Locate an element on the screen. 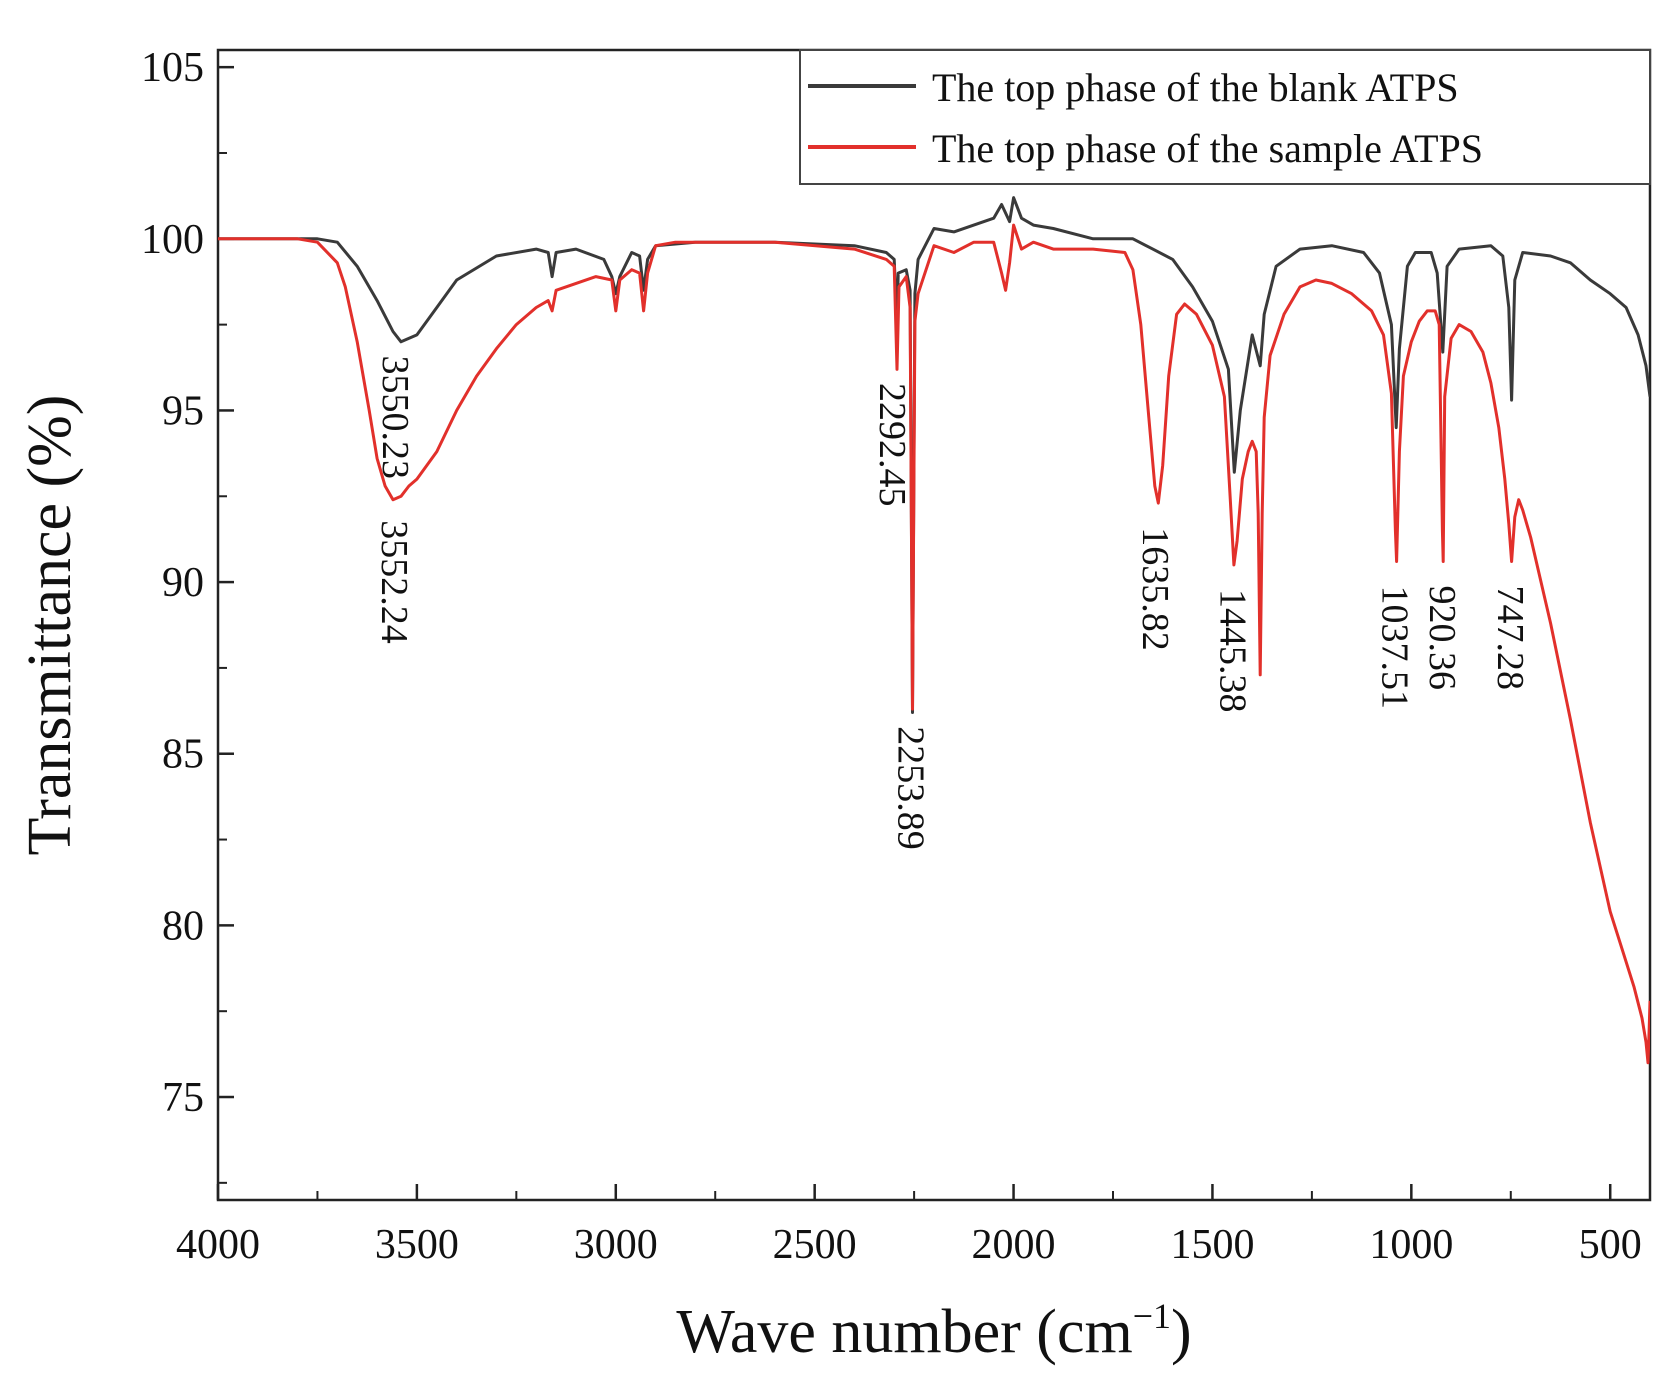 This screenshot has width=1670, height=1389. y-tick-label: 105 is located at coordinates (172, 68).